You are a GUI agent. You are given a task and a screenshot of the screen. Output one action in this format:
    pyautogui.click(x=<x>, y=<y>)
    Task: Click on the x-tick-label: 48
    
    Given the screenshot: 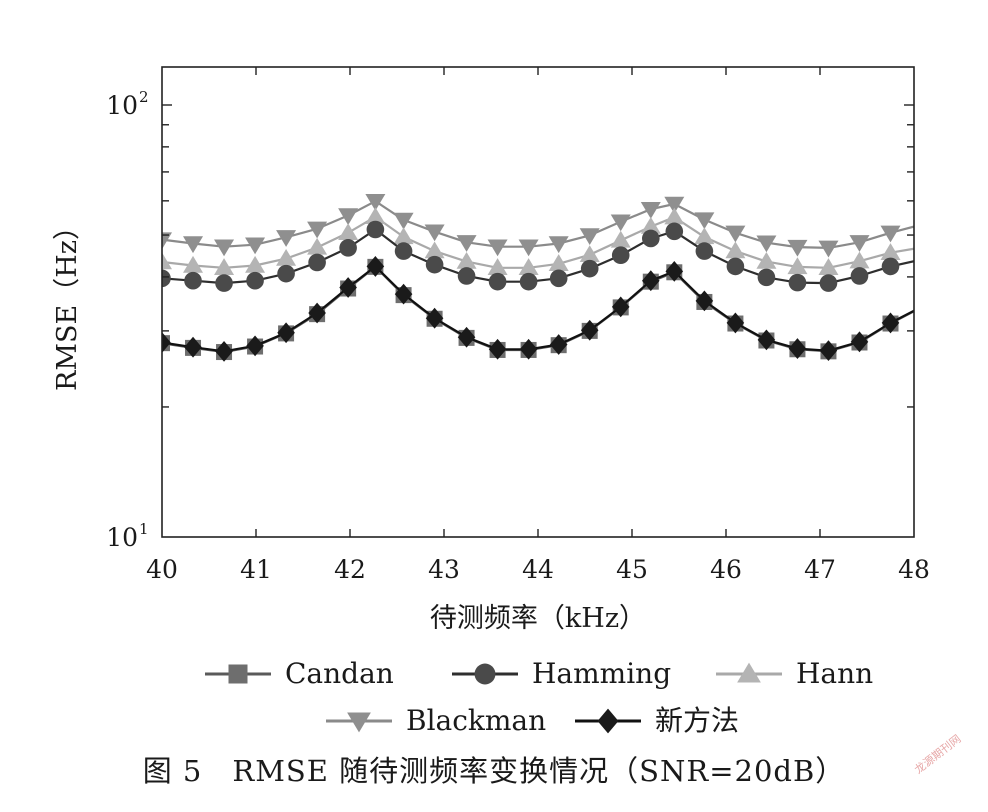 What is the action you would take?
    pyautogui.click(x=914, y=569)
    